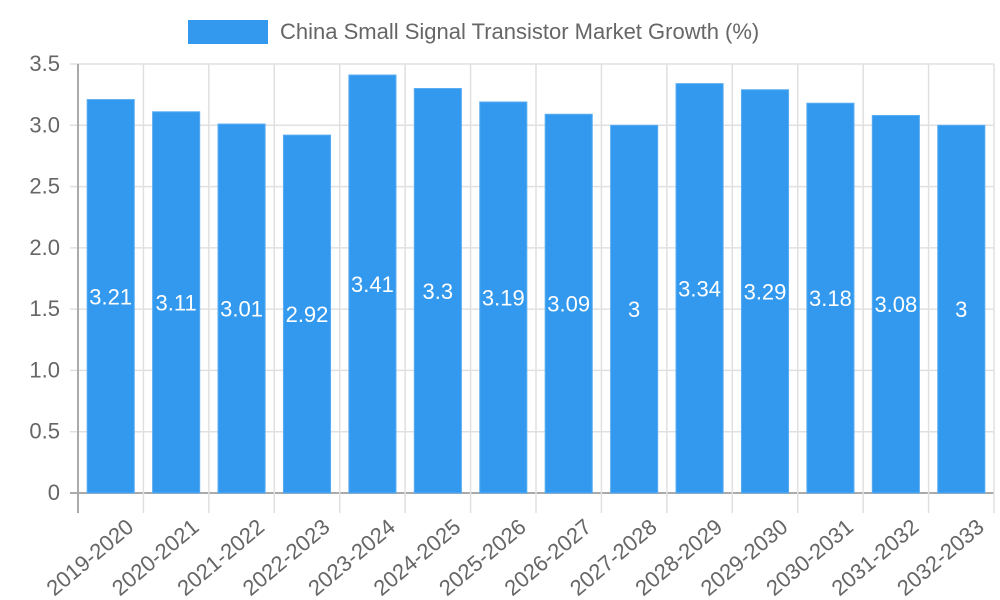 The height and width of the screenshot is (600, 1000). I want to click on bar-value-label: 3.3, so click(438, 291).